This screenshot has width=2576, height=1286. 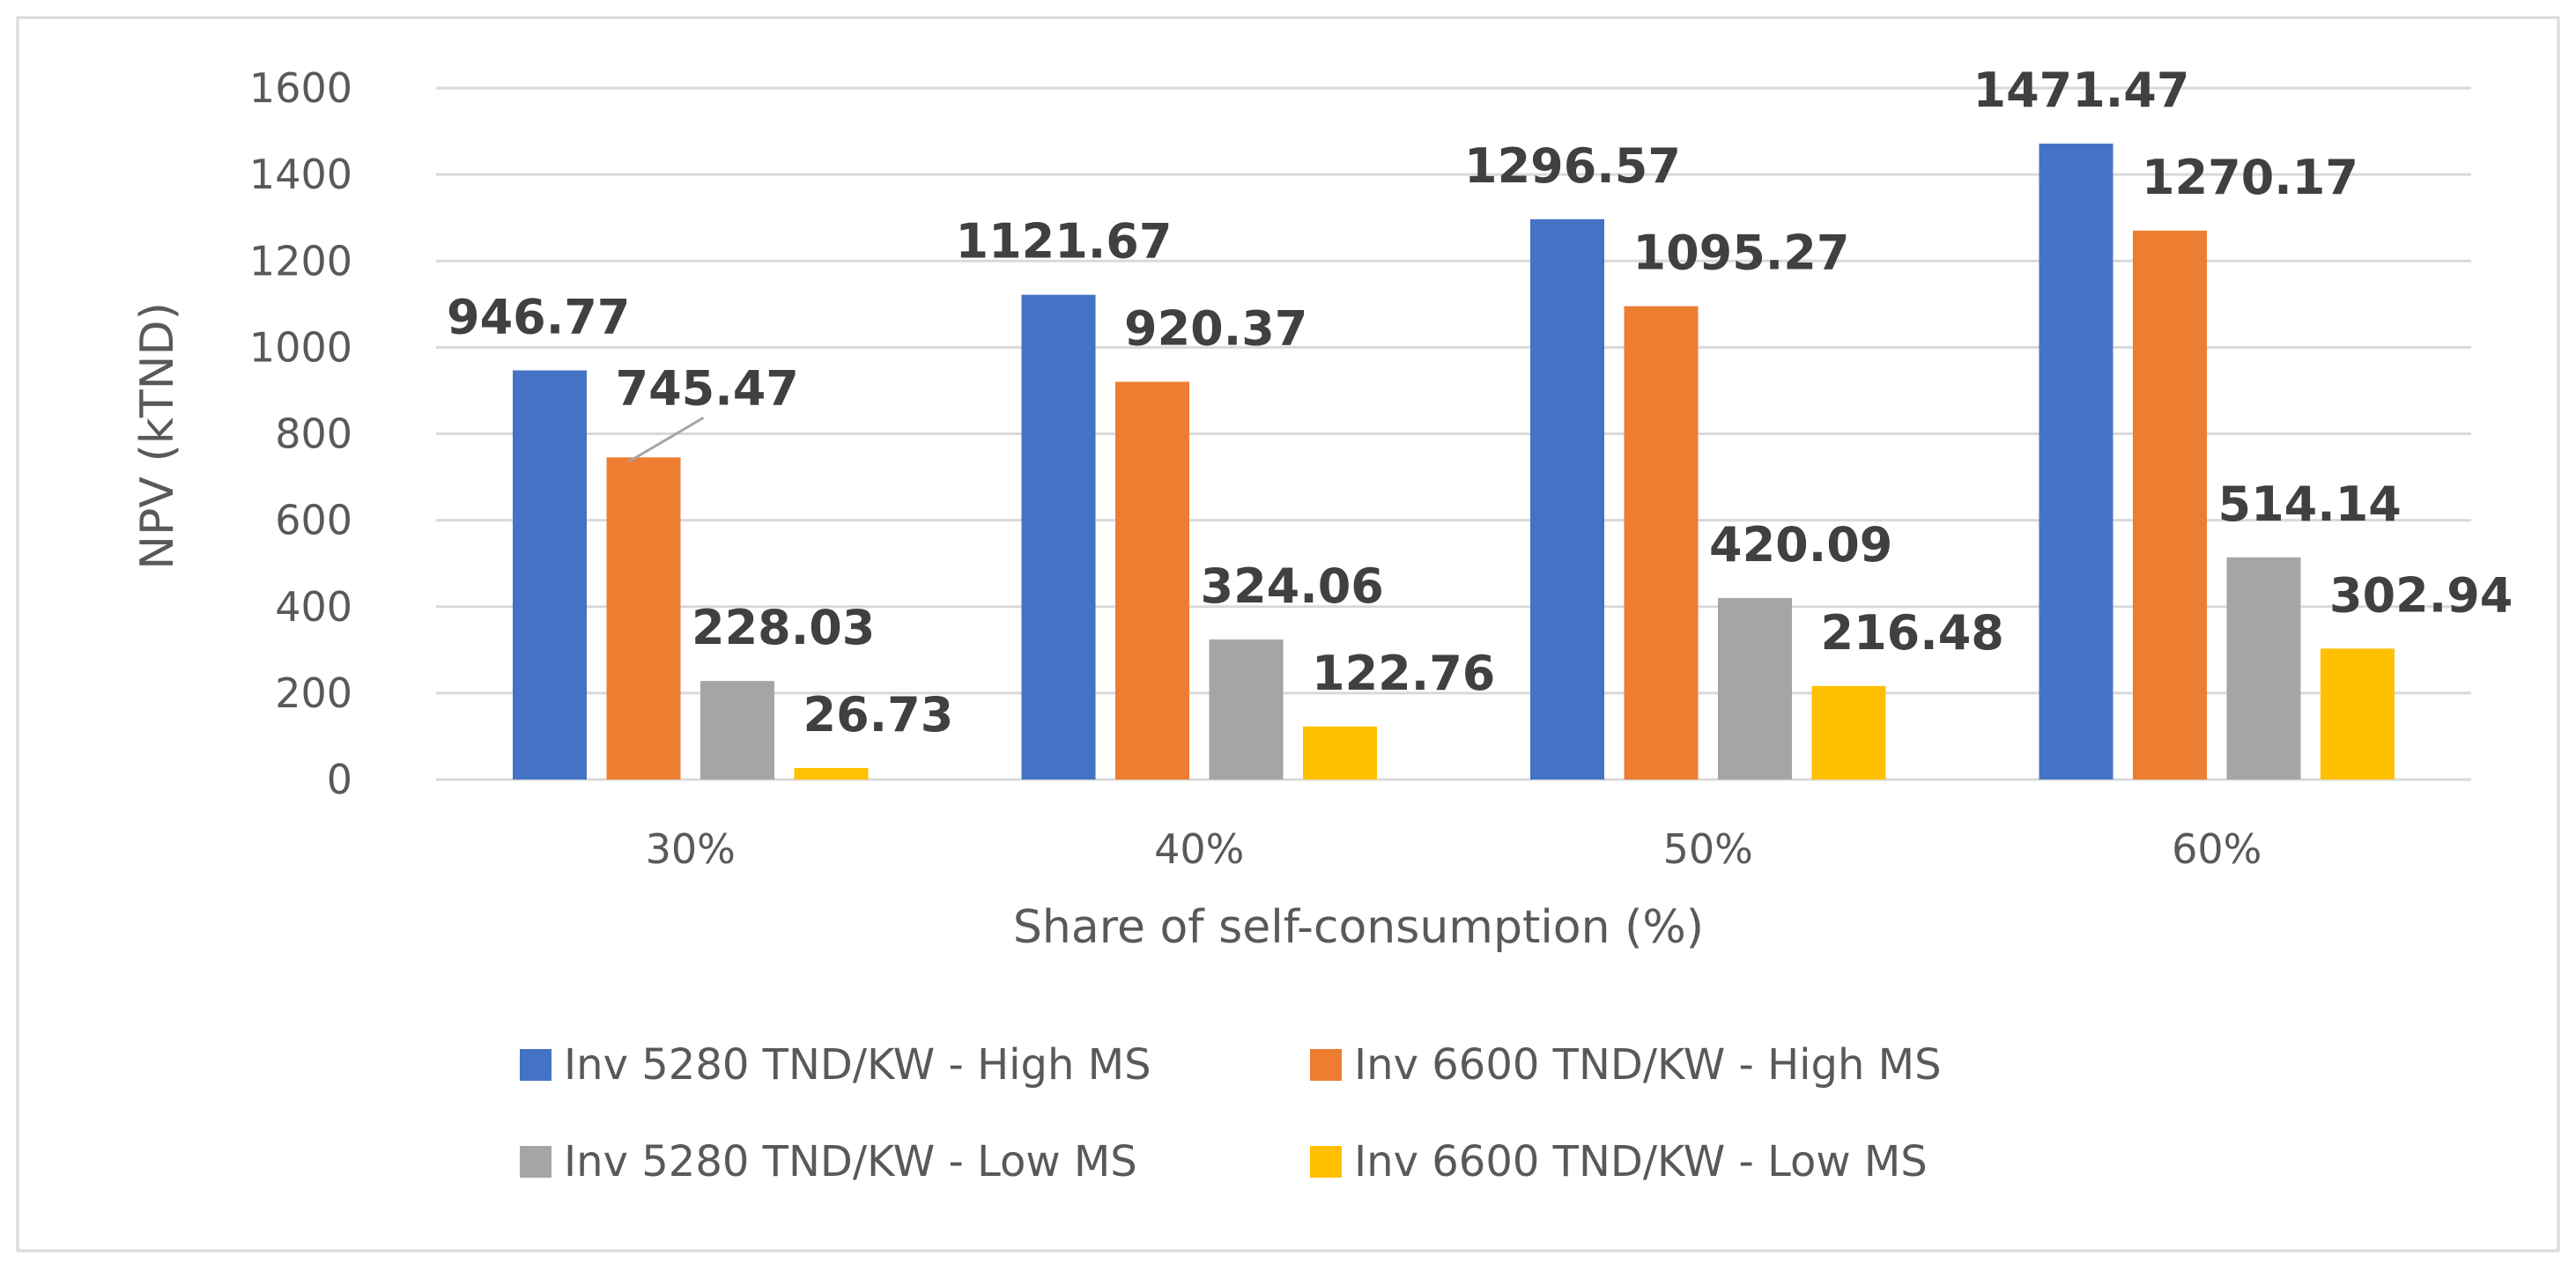 I want to click on data-label: 324.06, so click(x=1293, y=586).